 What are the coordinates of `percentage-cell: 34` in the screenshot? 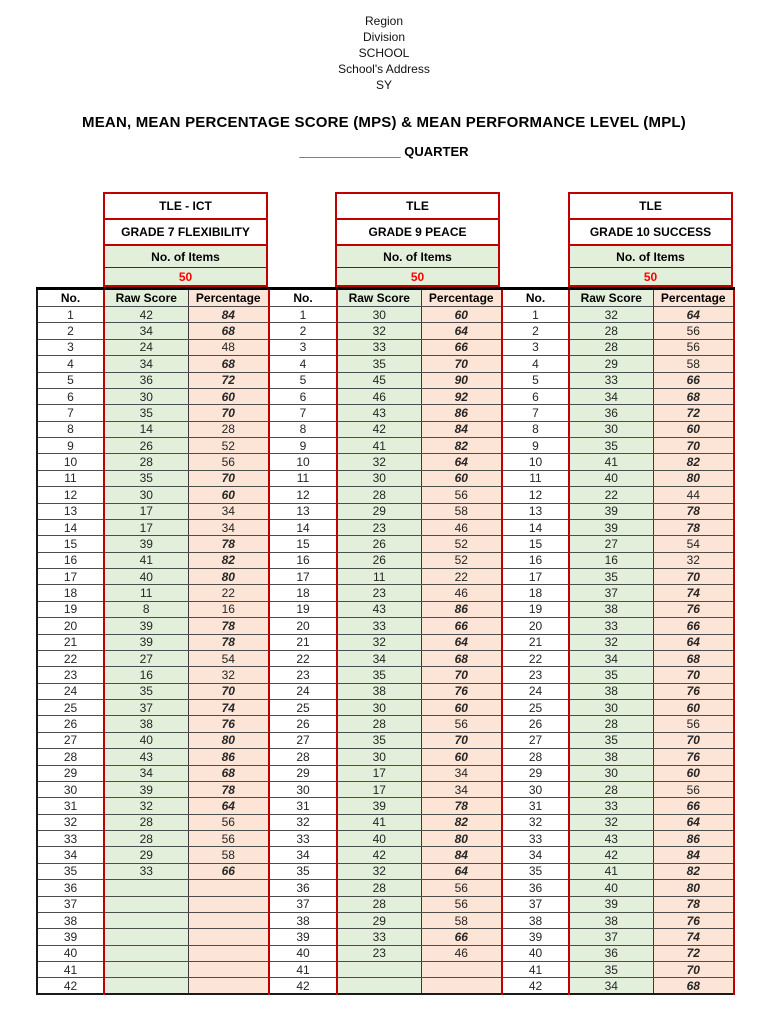 It's located at (461, 790).